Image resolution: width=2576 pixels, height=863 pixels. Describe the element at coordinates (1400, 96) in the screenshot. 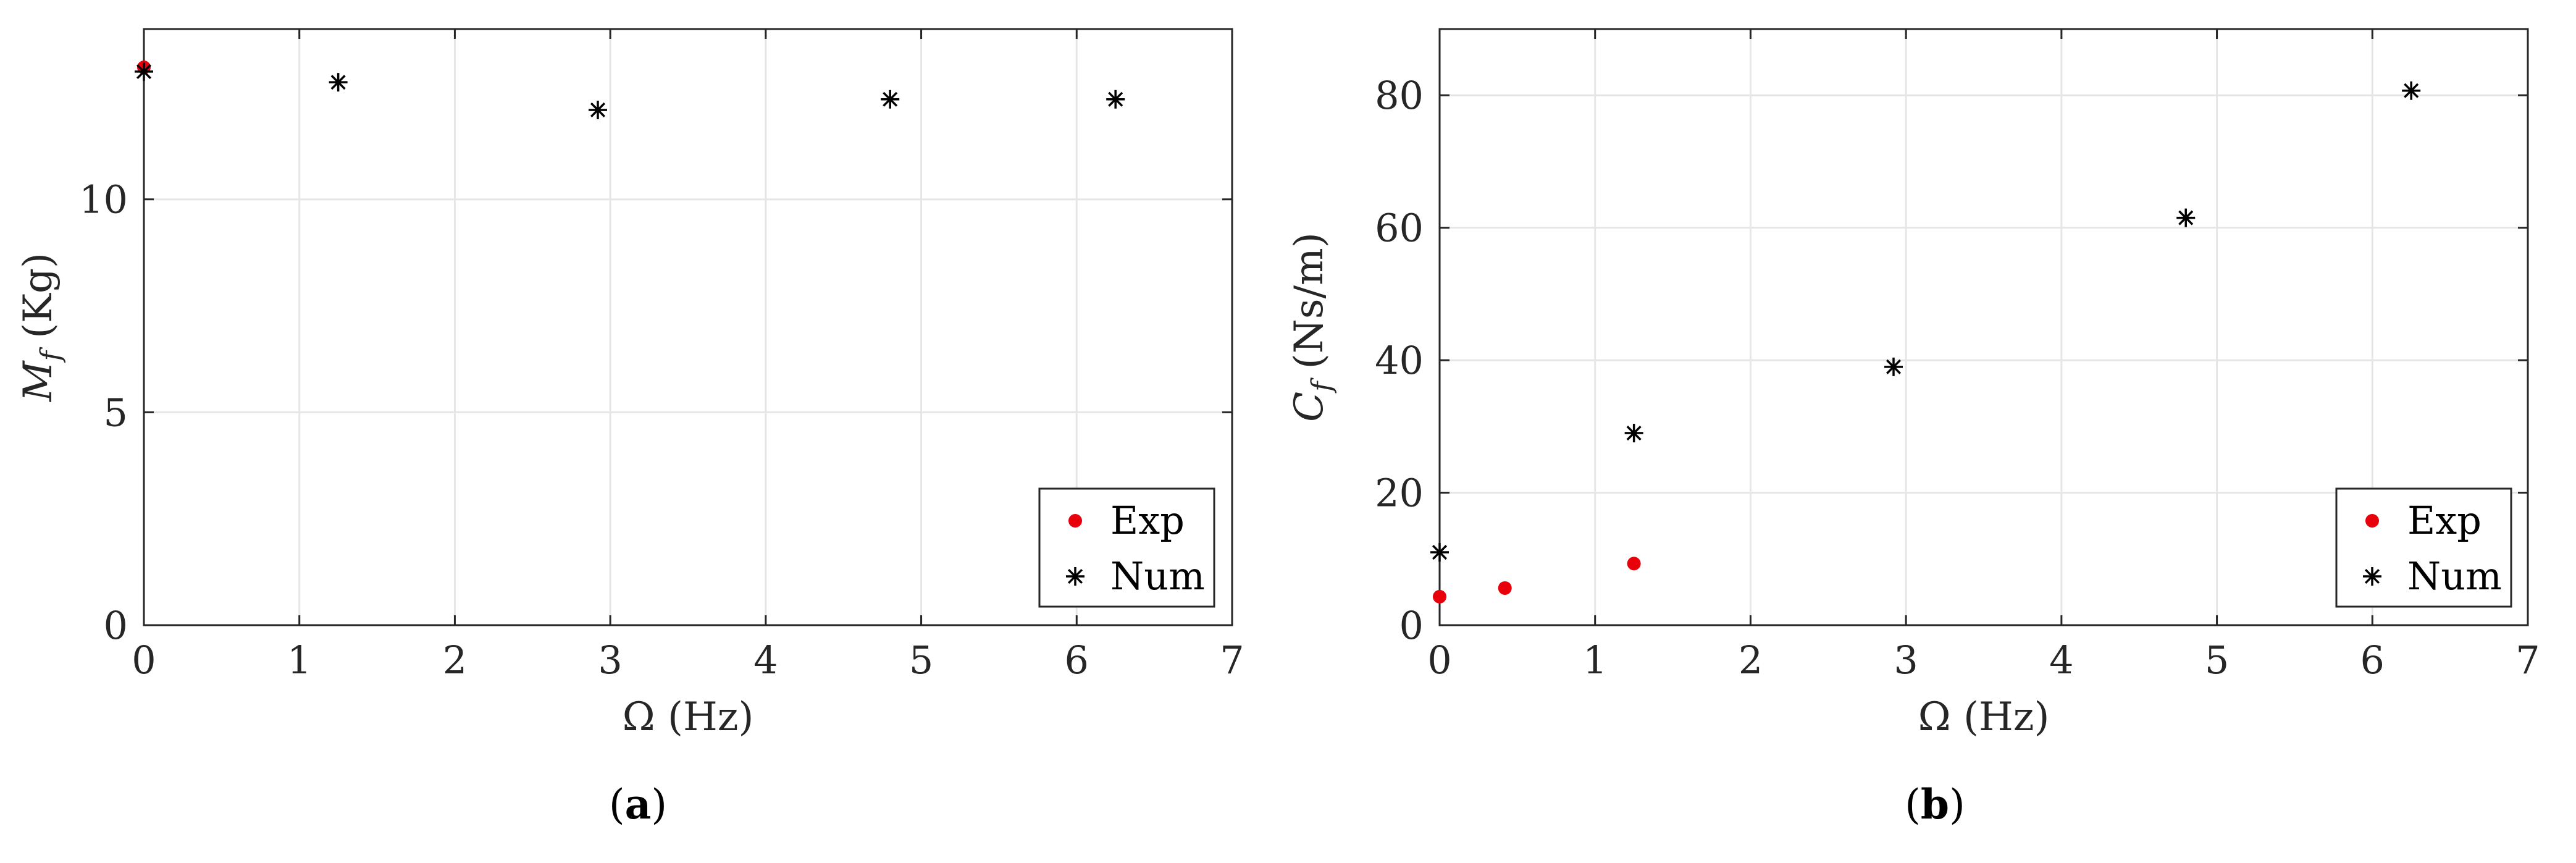

I see `y-tick-label: 80` at that location.